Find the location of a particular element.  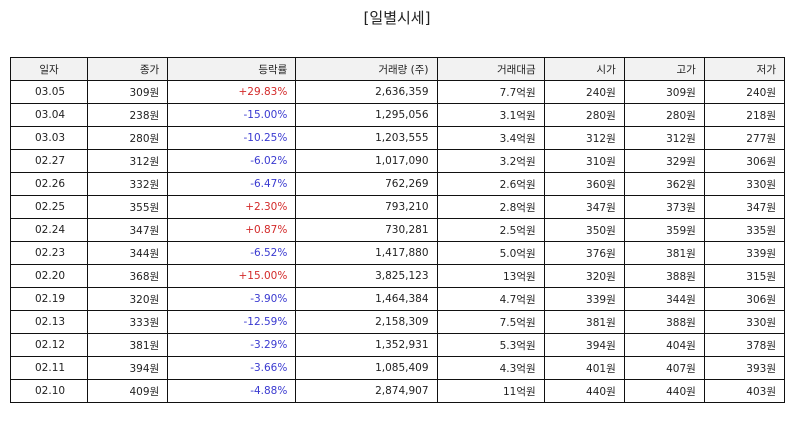

cell-trade-value: 11억원 is located at coordinates (490, 391).